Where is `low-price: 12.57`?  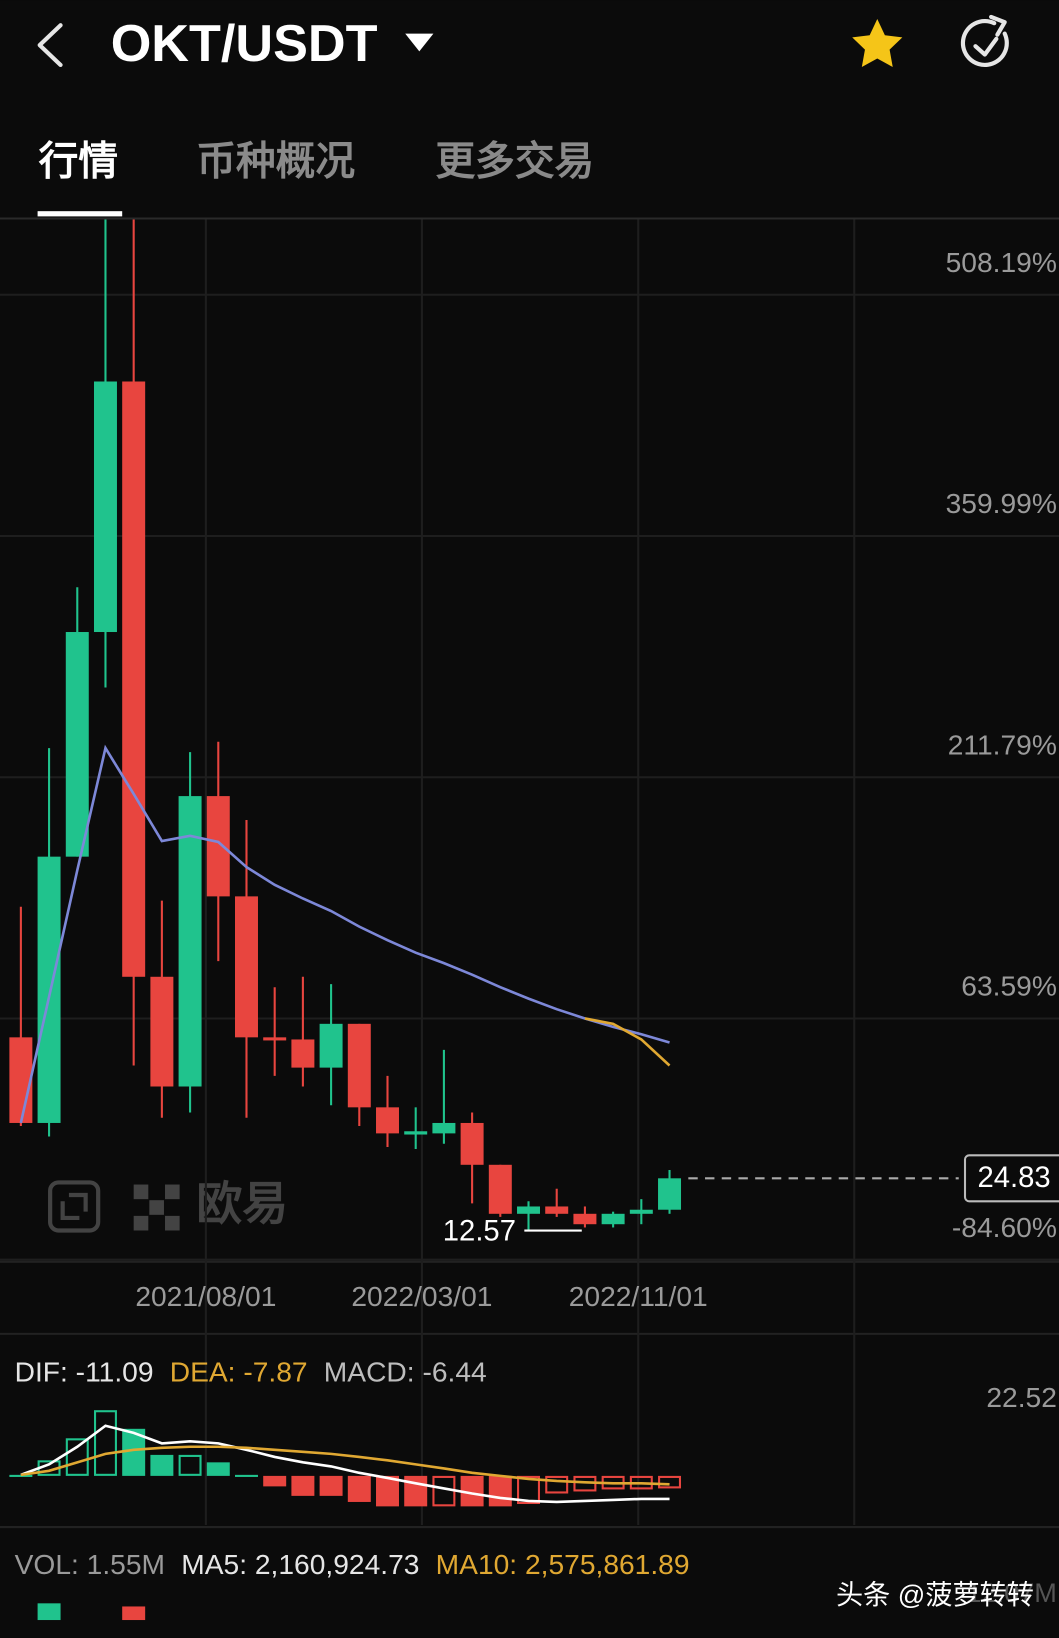 low-price: 12.57 is located at coordinates (479, 1231).